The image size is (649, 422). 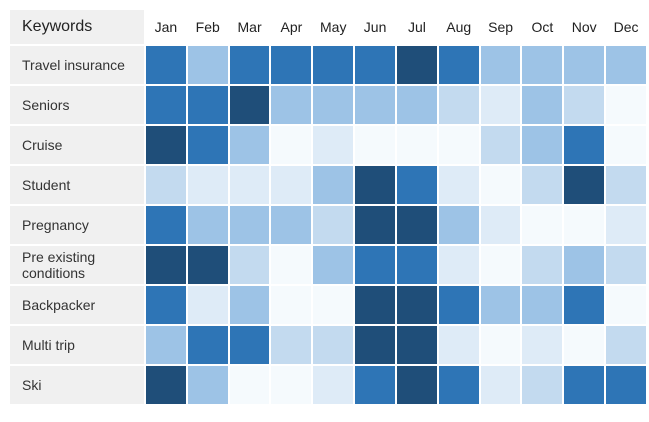 I want to click on month-header-oct: Oct, so click(x=542, y=27).